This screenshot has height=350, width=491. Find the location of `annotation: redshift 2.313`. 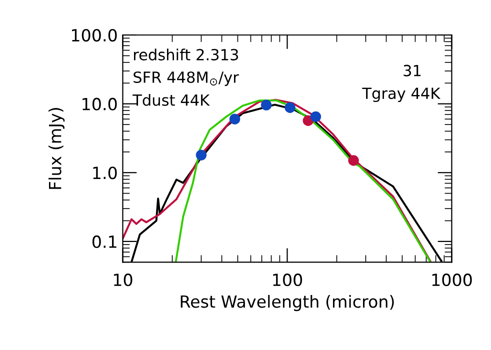

annotation: redshift 2.313 is located at coordinates (186, 54).